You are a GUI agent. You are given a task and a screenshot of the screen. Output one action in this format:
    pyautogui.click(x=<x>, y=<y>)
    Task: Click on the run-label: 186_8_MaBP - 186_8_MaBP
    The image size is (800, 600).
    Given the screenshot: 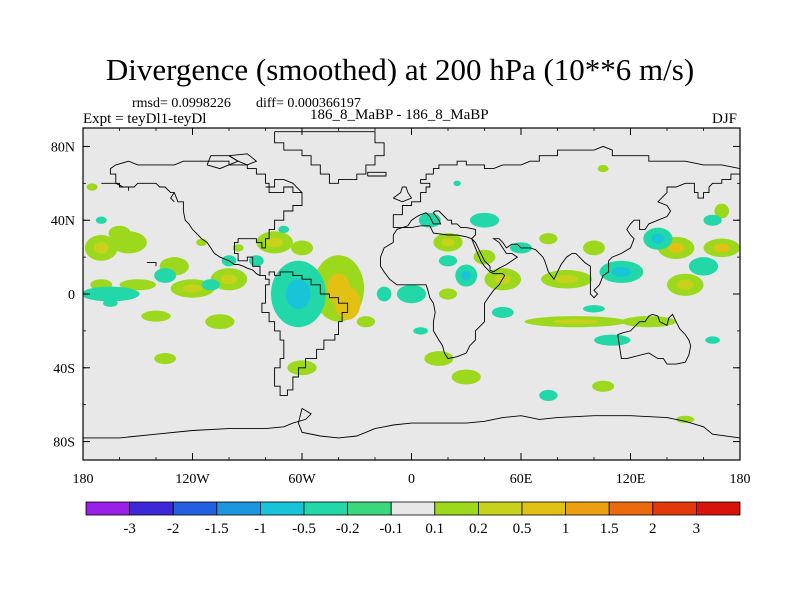 What is the action you would take?
    pyautogui.click(x=399, y=115)
    